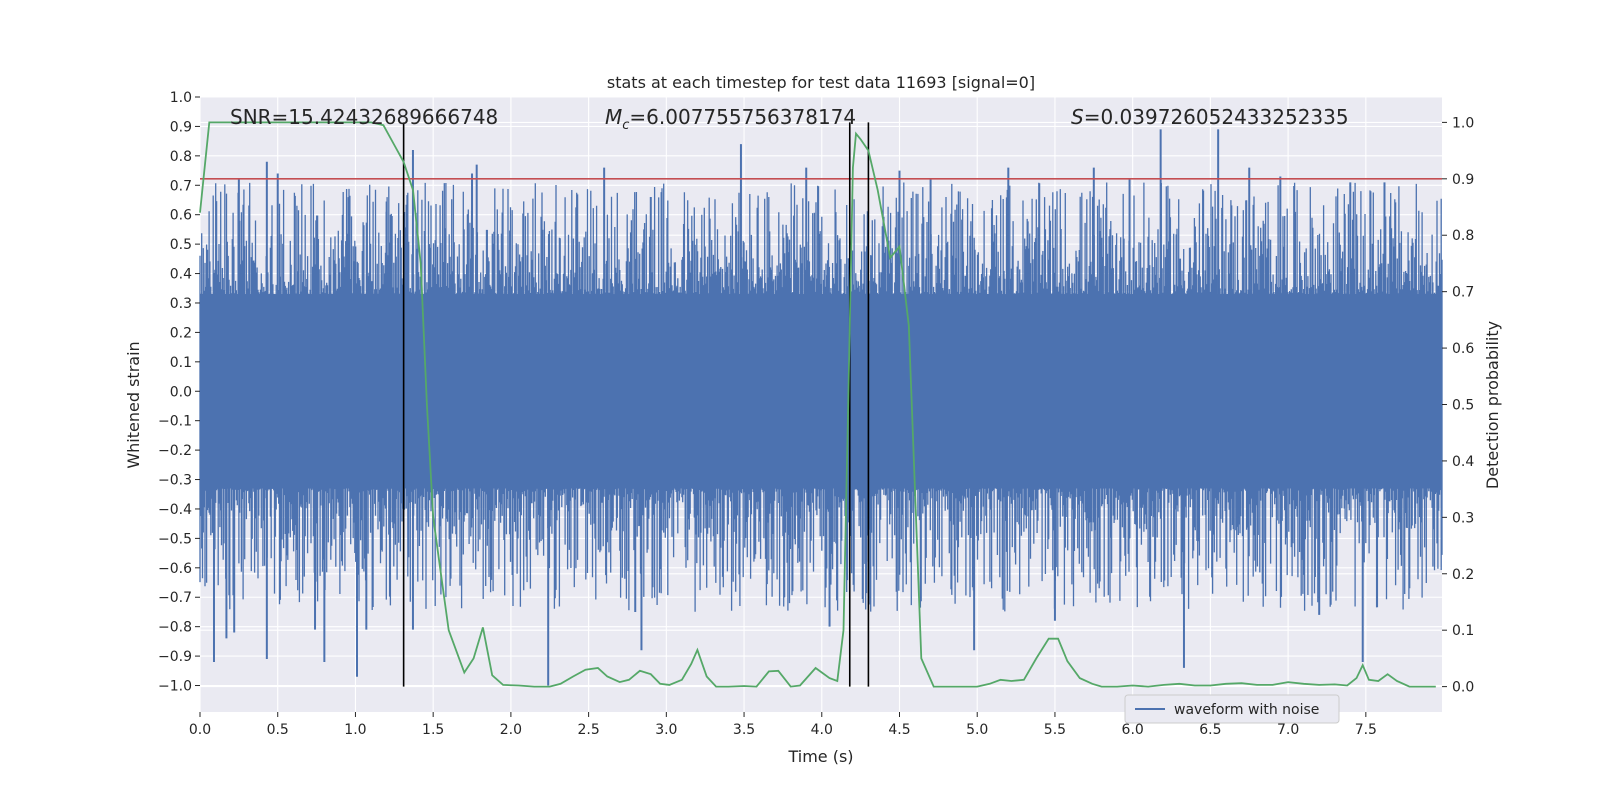 The width and height of the screenshot is (1600, 800). I want to click on y2-tick-label: 0.4, so click(1463, 462).